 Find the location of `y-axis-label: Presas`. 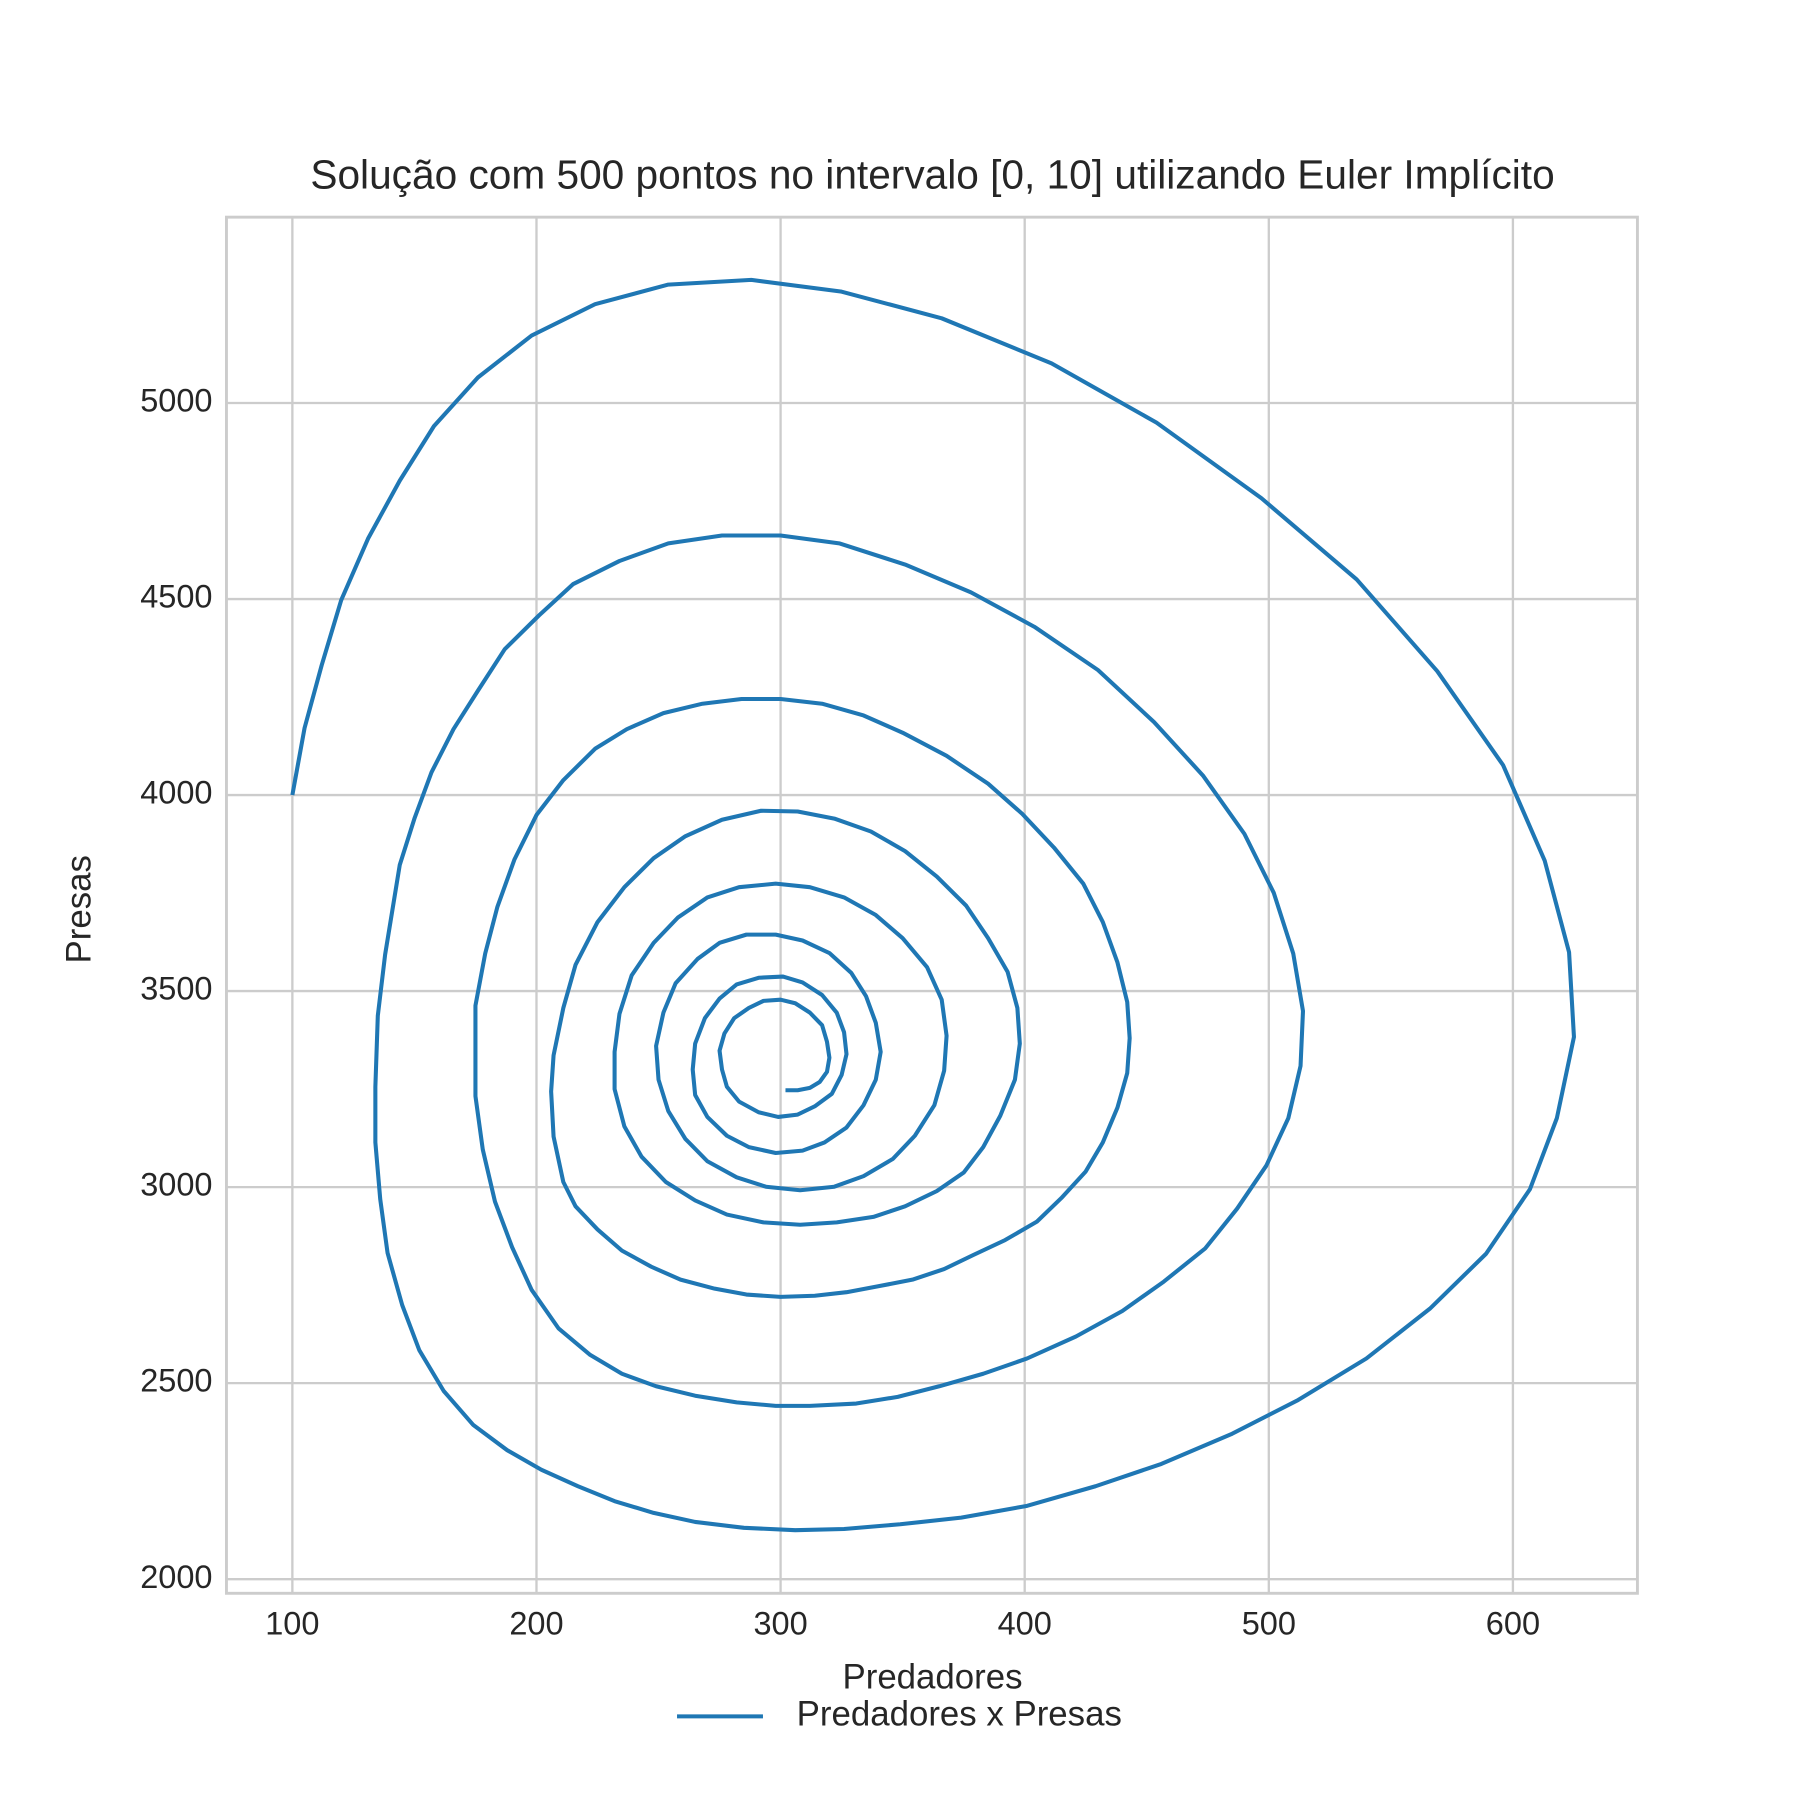

y-axis-label: Presas is located at coordinates (78, 909).